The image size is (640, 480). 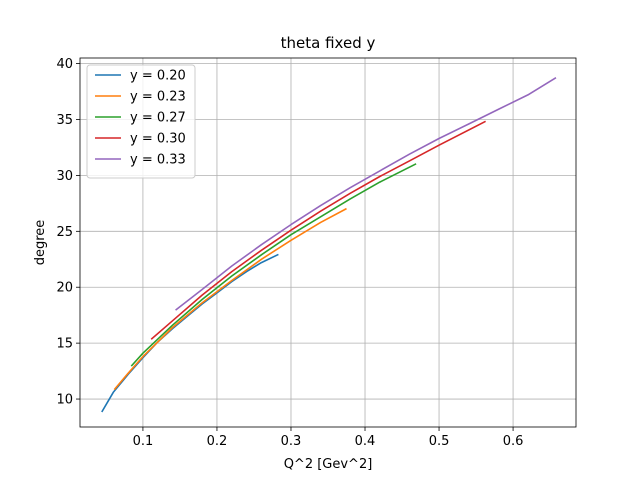 I want to click on legend: y = 0.20 y = 0.23 y = 0.27 y = 0.30 y = 0.33, so click(x=141, y=121).